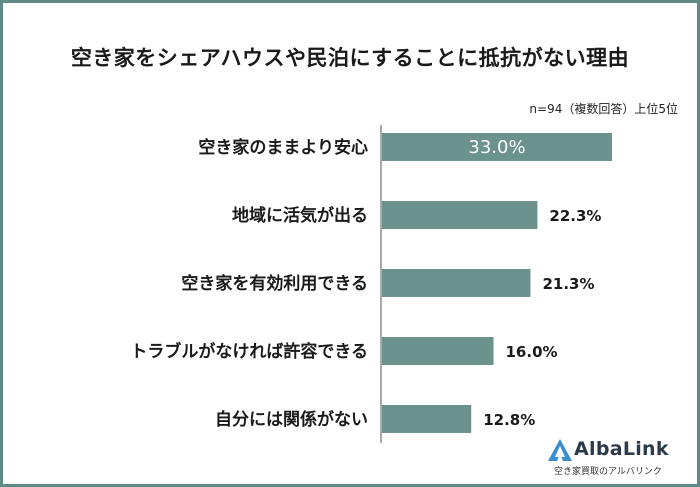 Image resolution: width=700 pixels, height=487 pixels. I want to click on sample-note: n=94（複数回答）上位5位, so click(603, 109).